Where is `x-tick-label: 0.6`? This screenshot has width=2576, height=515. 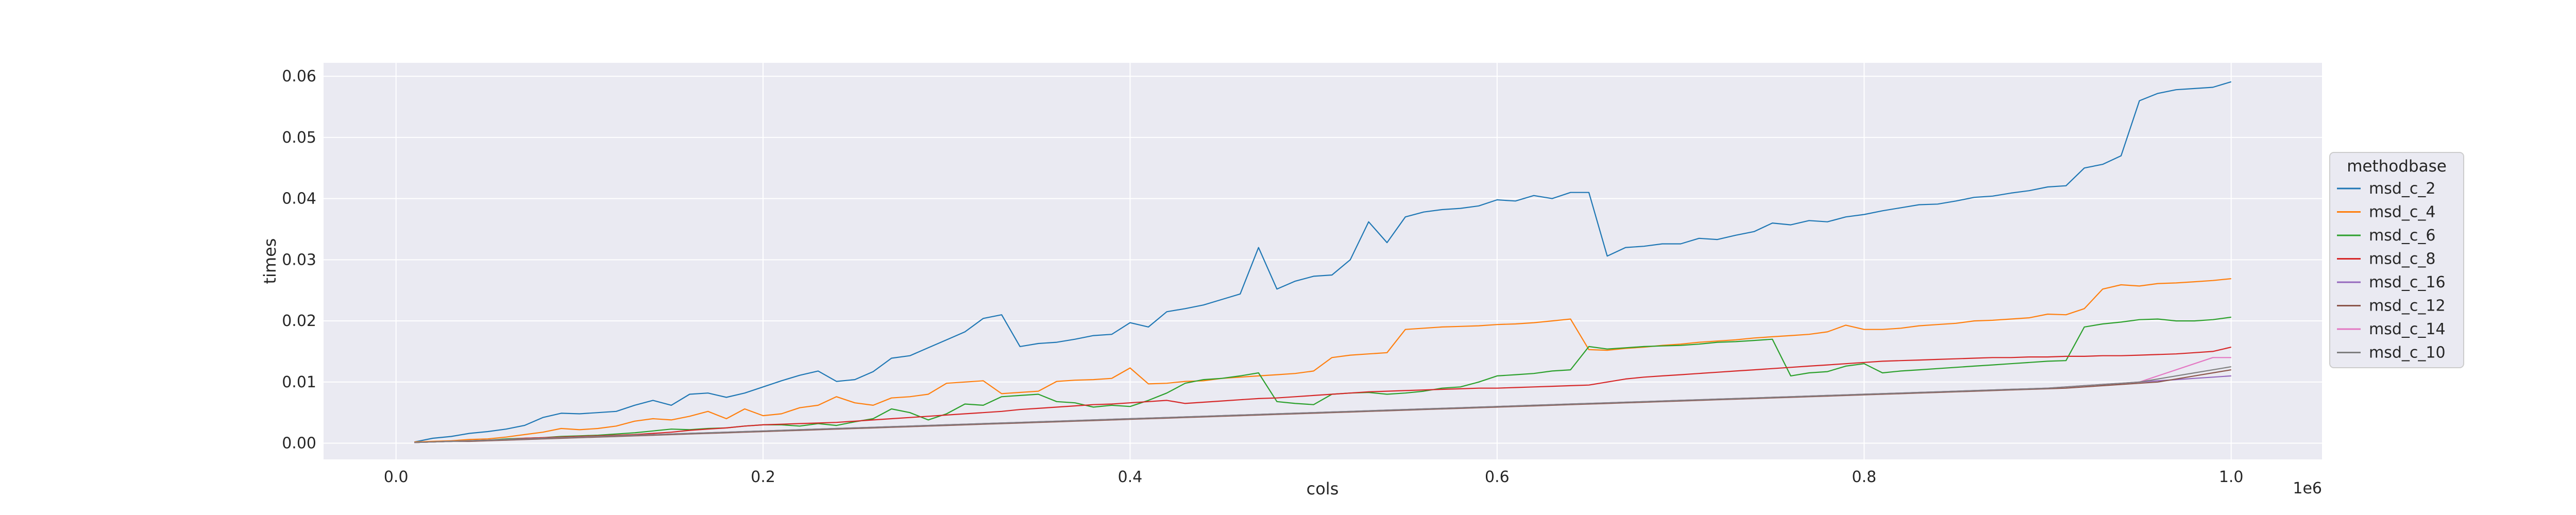 x-tick-label: 0.6 is located at coordinates (1498, 477).